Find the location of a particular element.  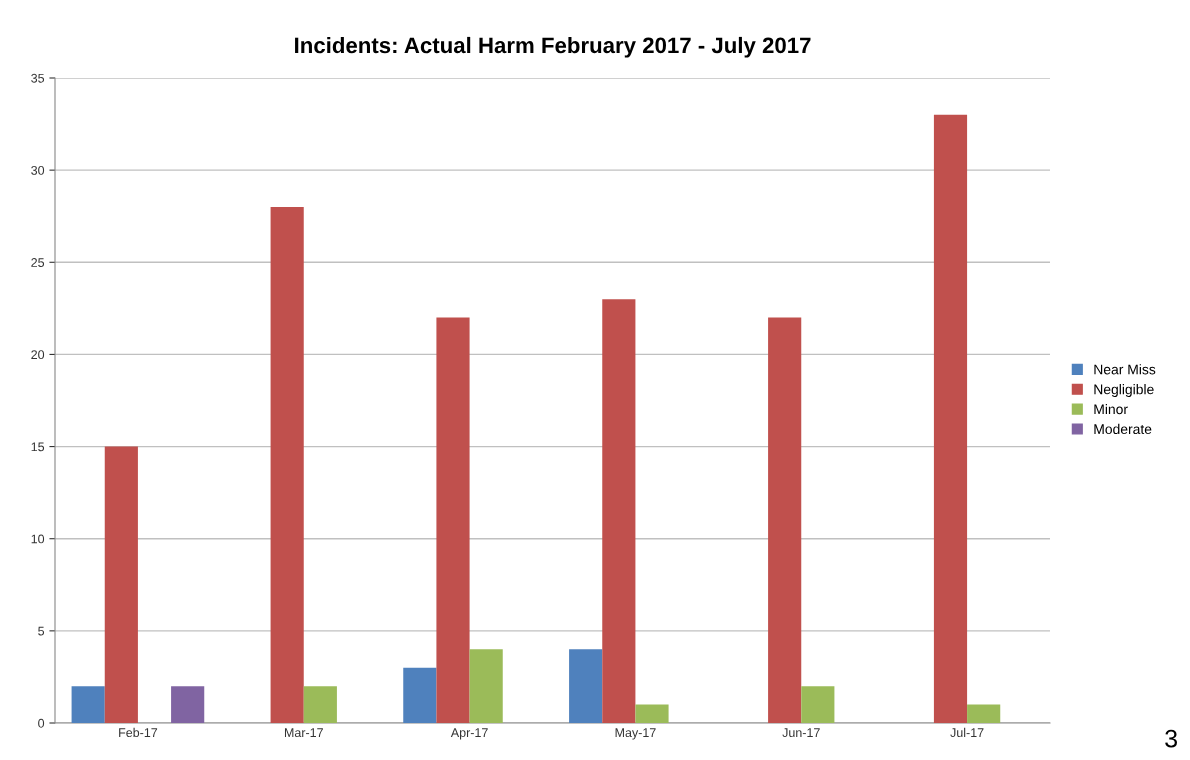

x-tick-label: Jul-17 is located at coordinates (967, 732).